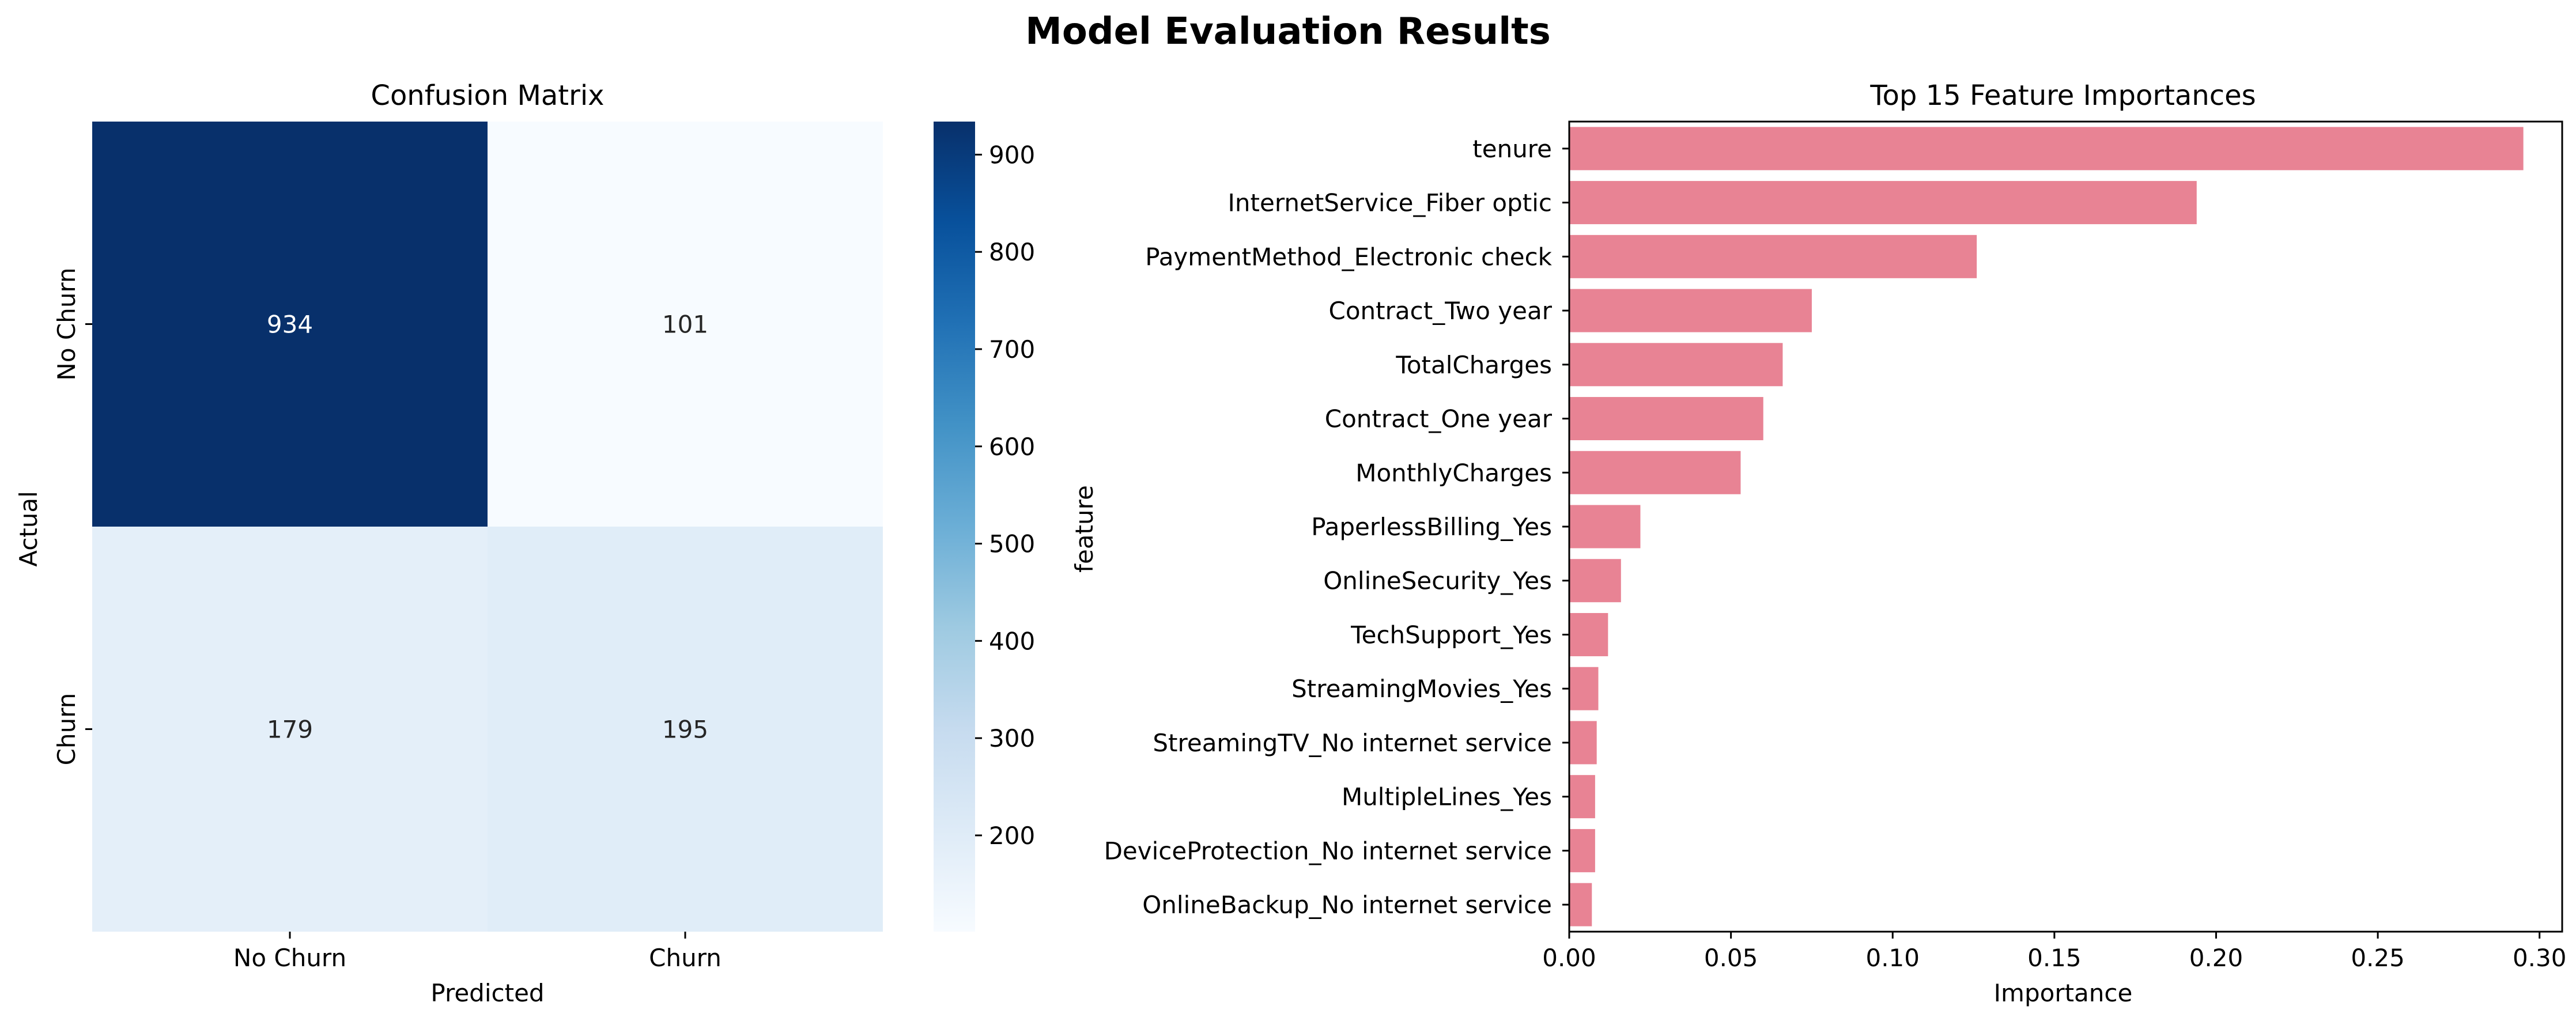 This screenshot has width=2576, height=1025. I want to click on bar-y-tick-label: InternetService_Fiber optic, so click(1390, 203).